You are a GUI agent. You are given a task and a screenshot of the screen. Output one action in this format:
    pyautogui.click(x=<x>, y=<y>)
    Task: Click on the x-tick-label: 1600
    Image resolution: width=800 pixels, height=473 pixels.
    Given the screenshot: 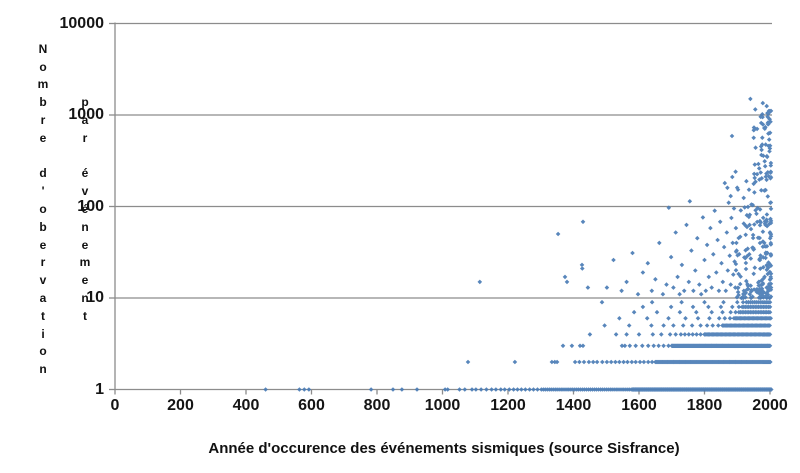 What is the action you would take?
    pyautogui.click(x=639, y=405)
    